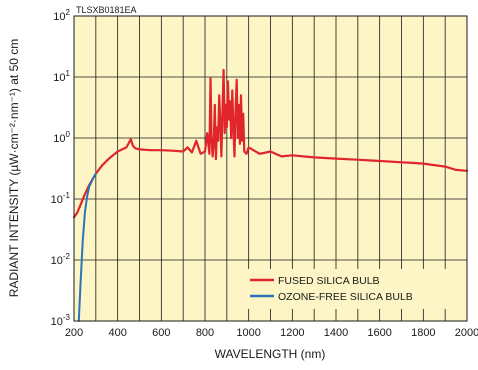 The image size is (478, 370). Describe the element at coordinates (161, 333) in the screenshot. I see `x-tick-label: 600` at that location.